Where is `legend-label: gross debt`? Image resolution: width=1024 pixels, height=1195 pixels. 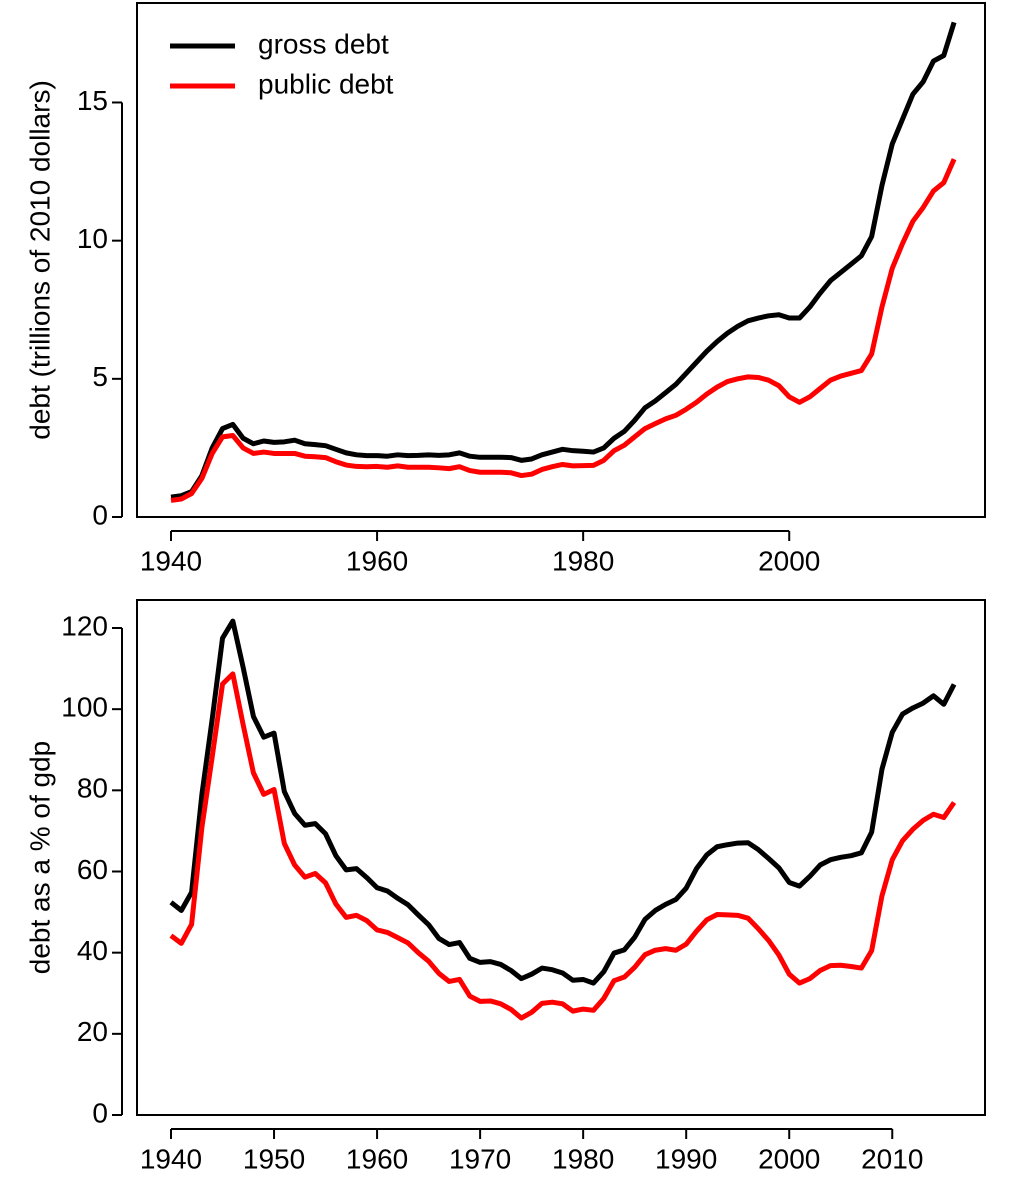 legend-label: gross debt is located at coordinates (323, 43).